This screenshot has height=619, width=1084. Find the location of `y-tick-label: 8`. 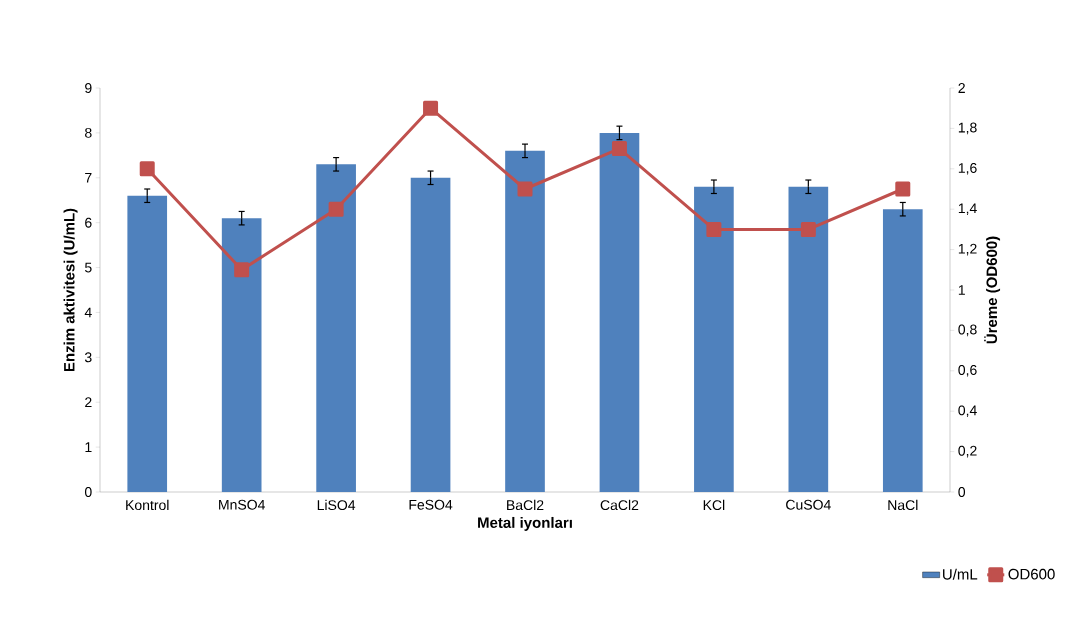

y-tick-label: 8 is located at coordinates (88, 132).